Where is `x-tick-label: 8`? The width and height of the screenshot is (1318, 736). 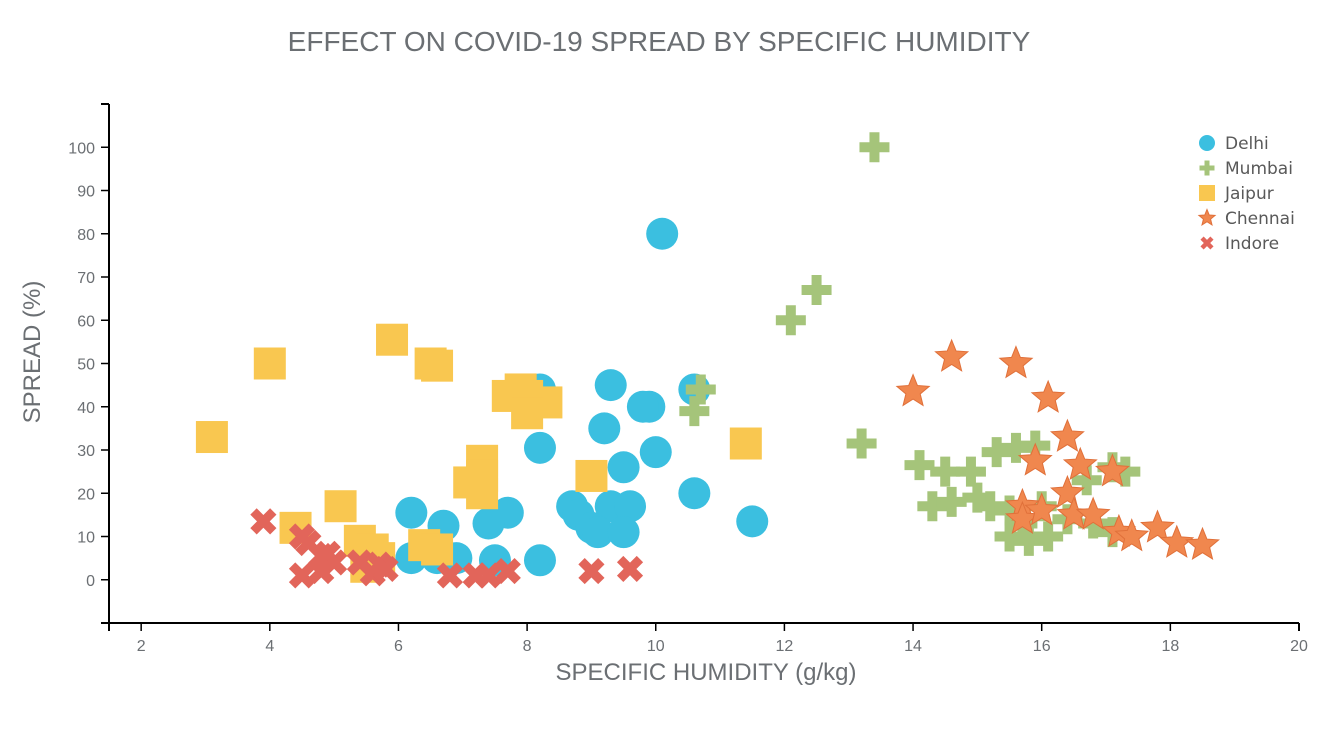 x-tick-label: 8 is located at coordinates (527, 646).